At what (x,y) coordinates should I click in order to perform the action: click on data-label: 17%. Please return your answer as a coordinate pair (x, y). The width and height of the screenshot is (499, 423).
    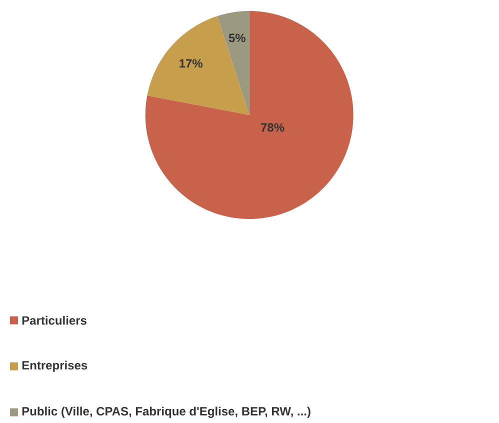
    Looking at the image, I should click on (191, 63).